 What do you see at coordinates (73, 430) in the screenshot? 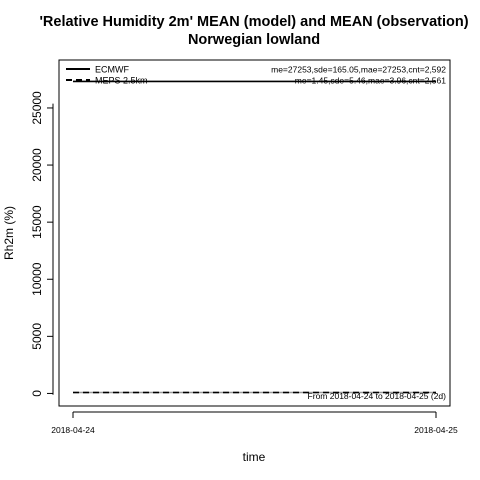
I see `x-tick-label: 2018-04-24` at bounding box center [73, 430].